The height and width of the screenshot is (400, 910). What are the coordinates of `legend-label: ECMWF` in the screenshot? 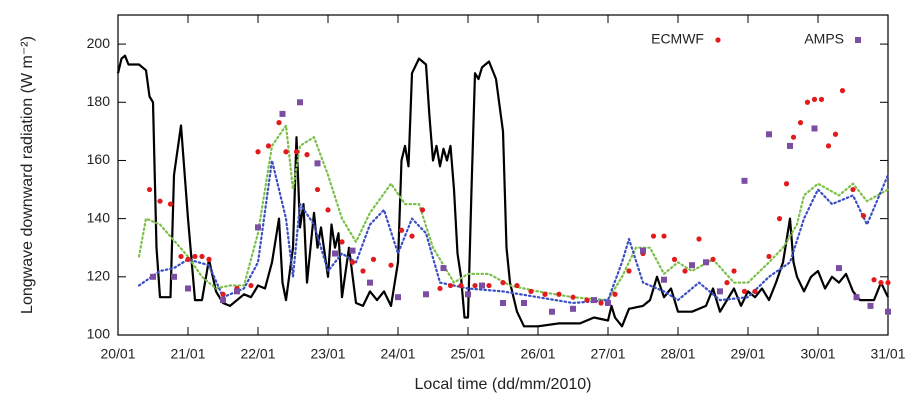 It's located at (677, 39).